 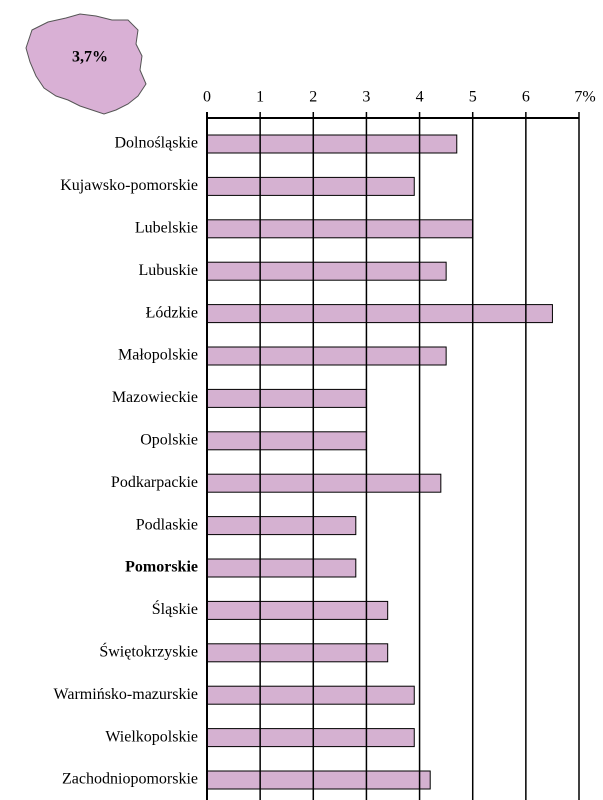 I want to click on category-label: Podlaskie, so click(x=167, y=524).